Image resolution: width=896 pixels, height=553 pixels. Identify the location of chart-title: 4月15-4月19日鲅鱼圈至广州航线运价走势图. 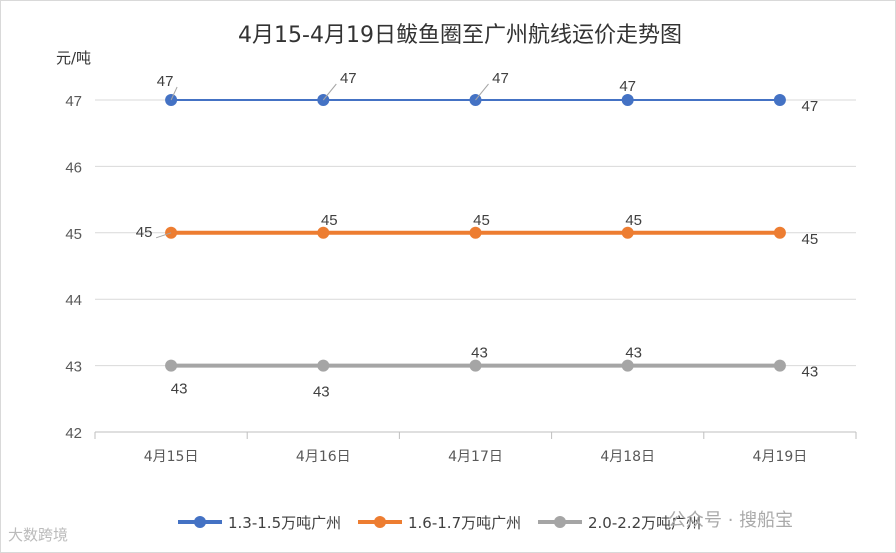
(460, 35).